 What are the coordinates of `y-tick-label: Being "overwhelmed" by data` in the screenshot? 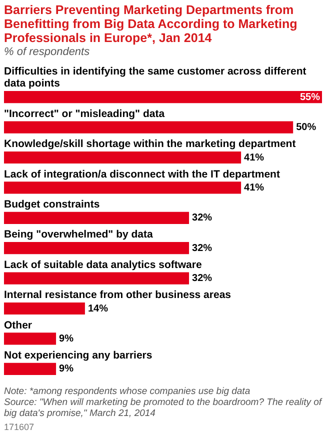 It's located at (78, 234).